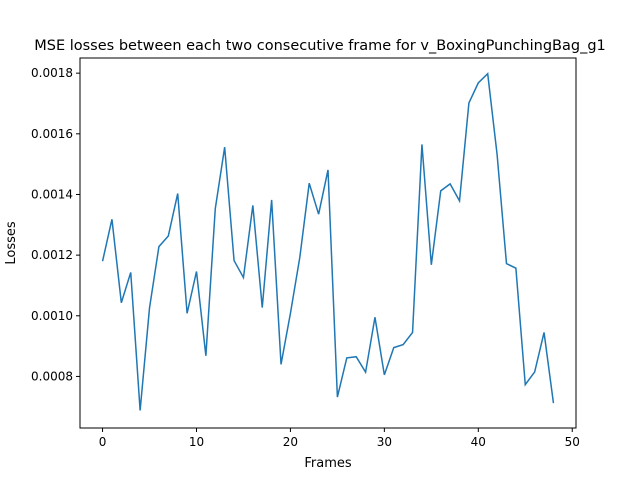 This screenshot has height=480, width=640. Describe the element at coordinates (572, 442) in the screenshot. I see `x-tick-label: 50` at that location.